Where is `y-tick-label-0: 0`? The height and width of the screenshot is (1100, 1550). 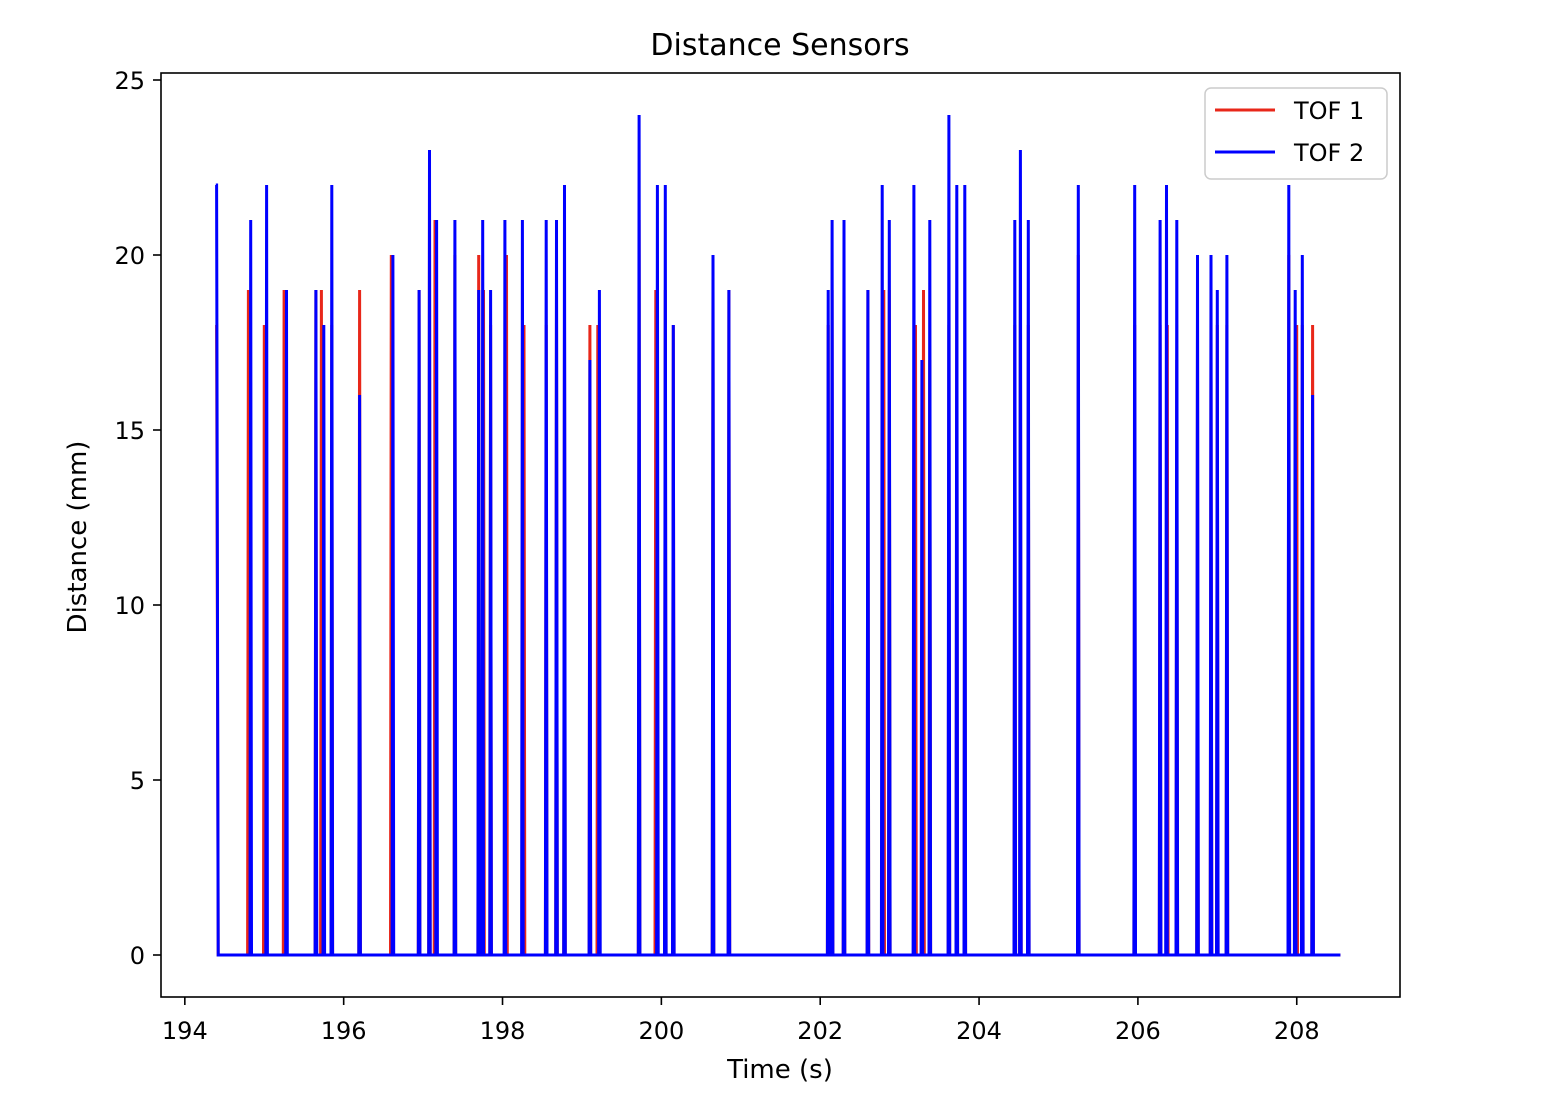 y-tick-label-0: 0 is located at coordinates (137, 956).